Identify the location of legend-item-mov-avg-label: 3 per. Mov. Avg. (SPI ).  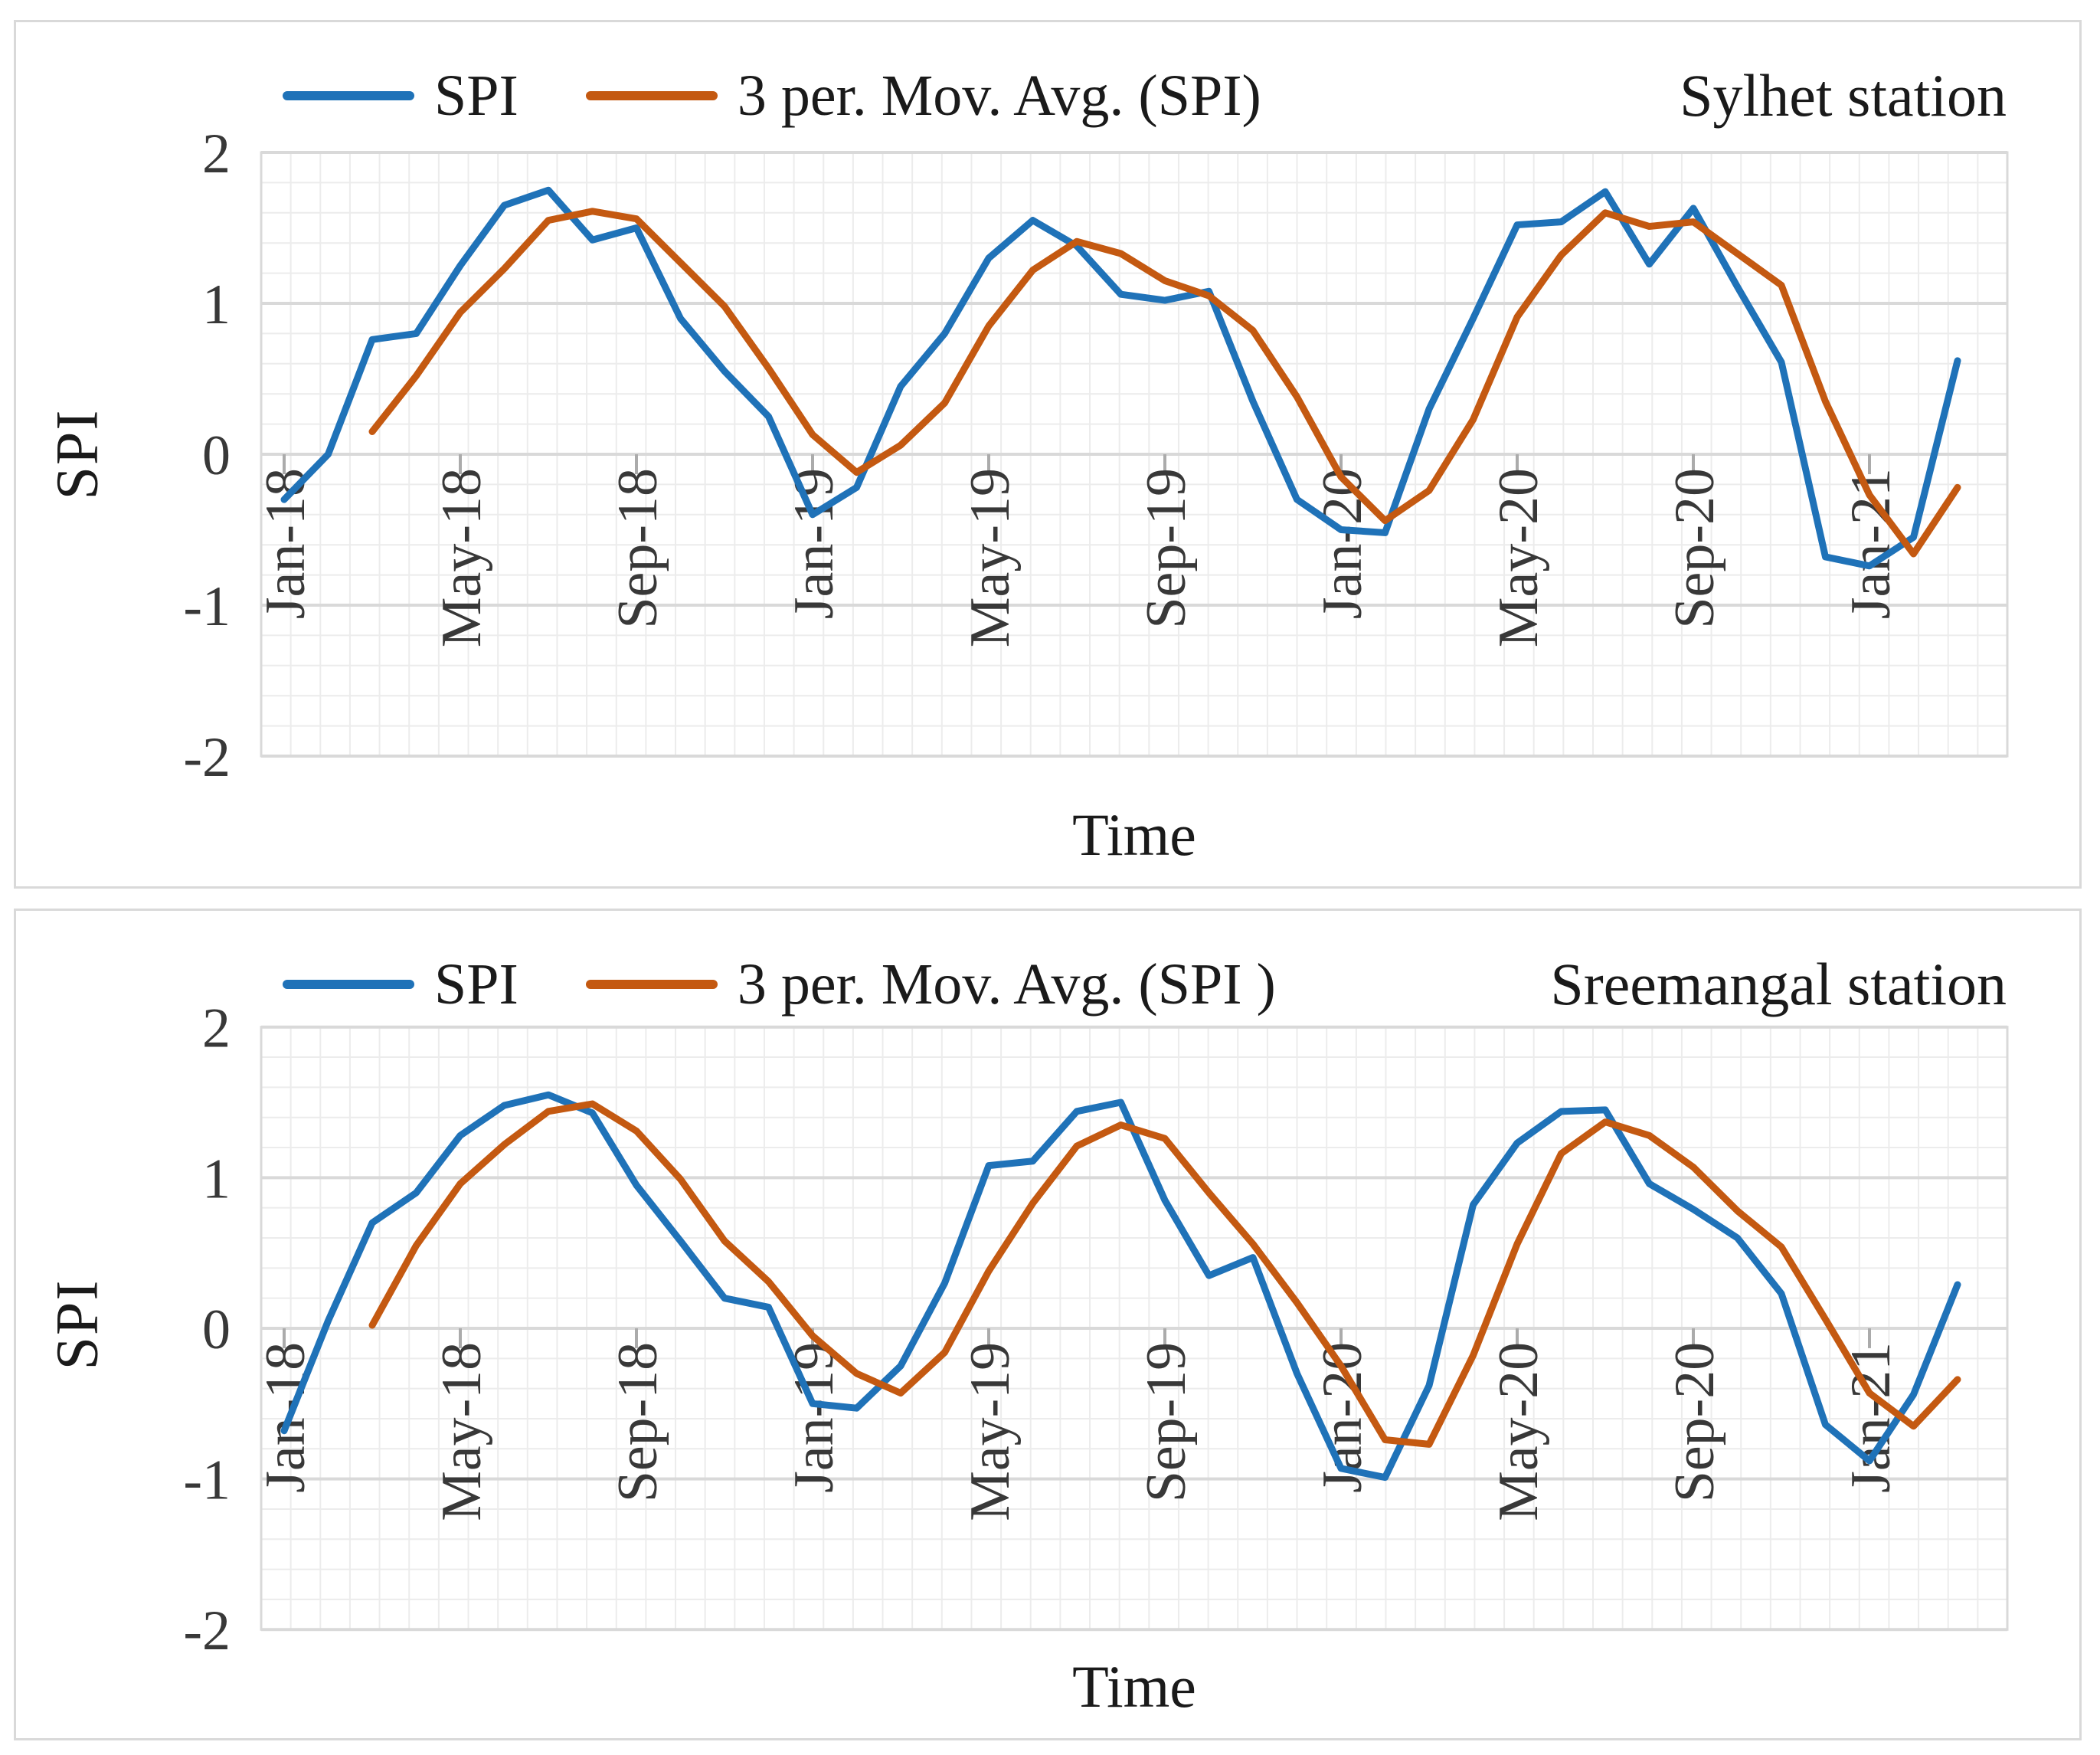
(1006, 984).